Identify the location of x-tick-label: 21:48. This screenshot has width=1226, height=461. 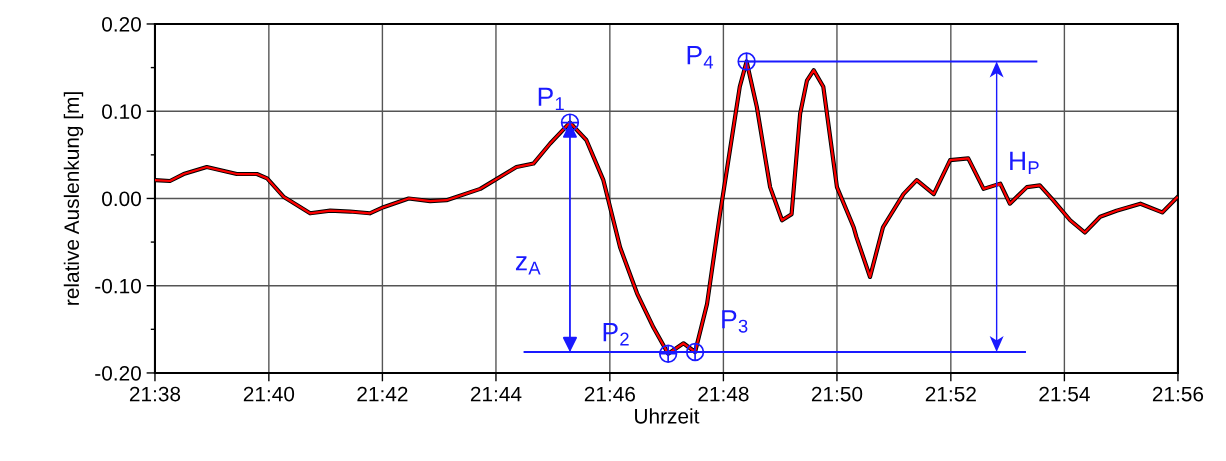
(723, 394).